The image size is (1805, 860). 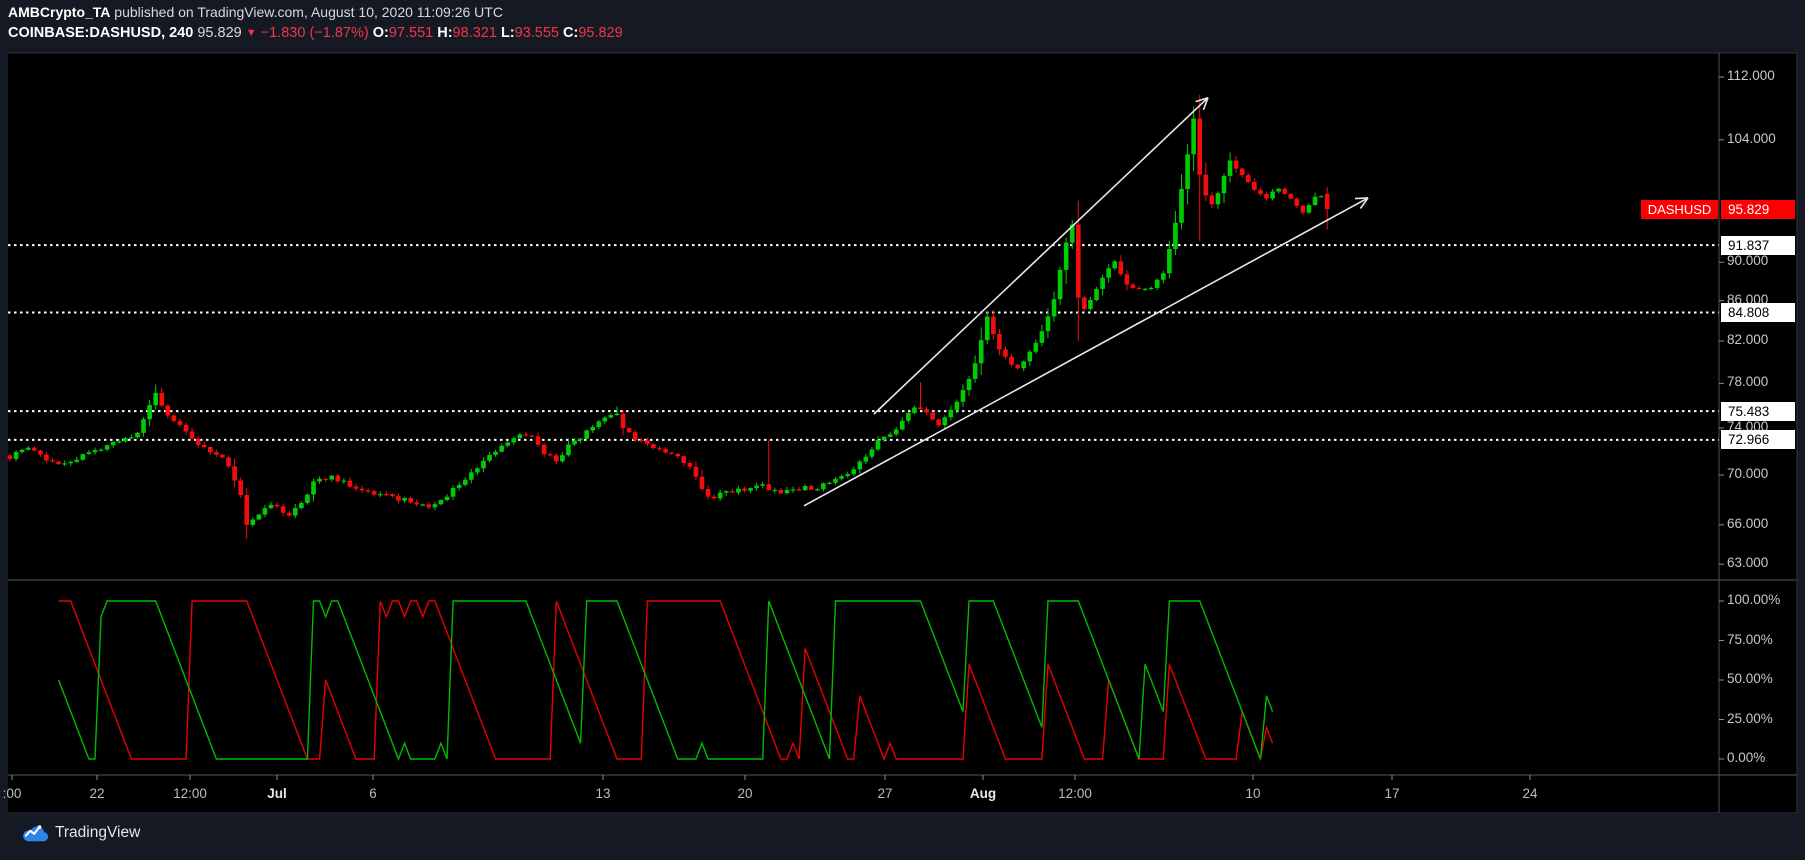 I want to click on time-tick-label: 6, so click(x=373, y=793).